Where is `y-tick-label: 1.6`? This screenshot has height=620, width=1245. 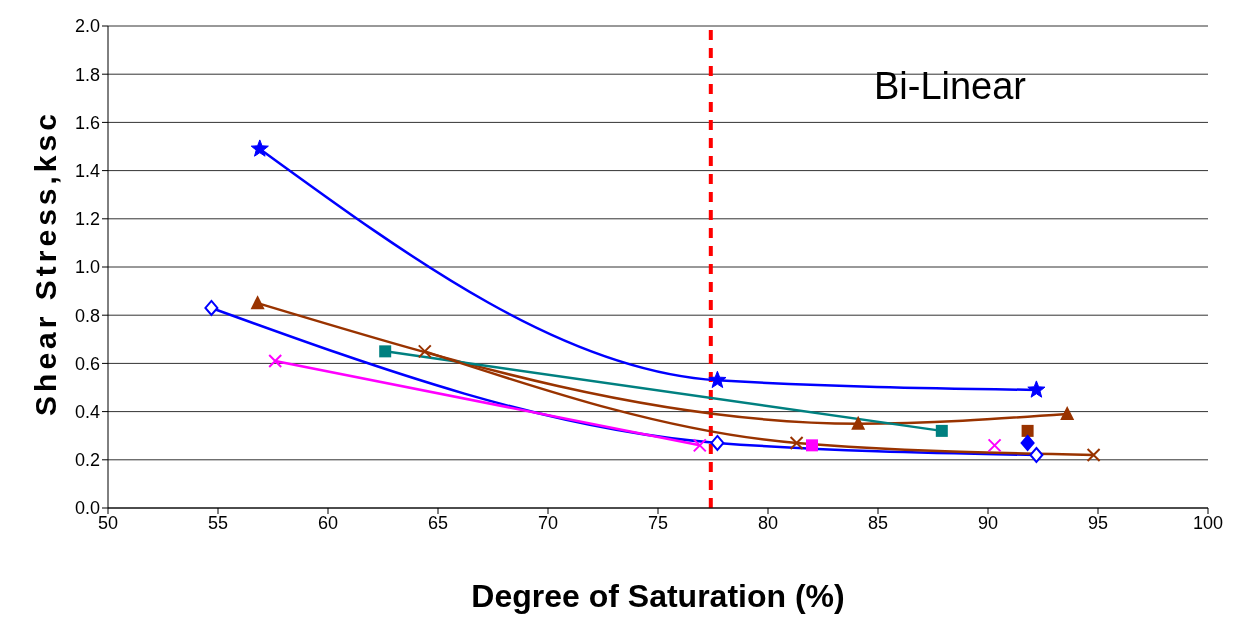
y-tick-label: 1.6 is located at coordinates (87, 122).